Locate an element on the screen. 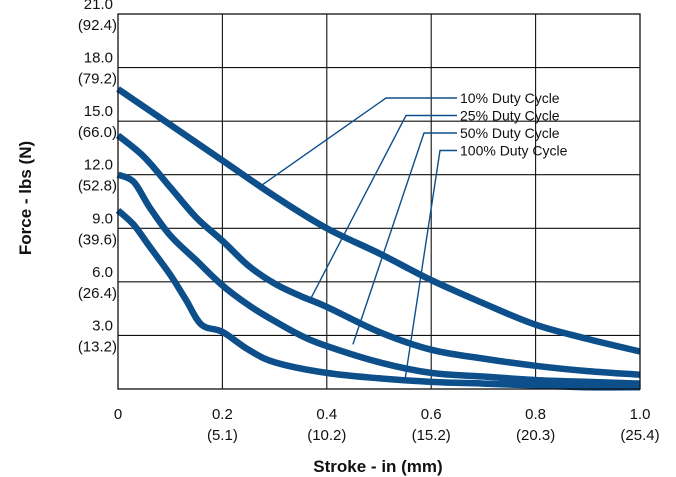 The image size is (676, 477). y-tick-label: 21.0 is located at coordinates (98, 6).